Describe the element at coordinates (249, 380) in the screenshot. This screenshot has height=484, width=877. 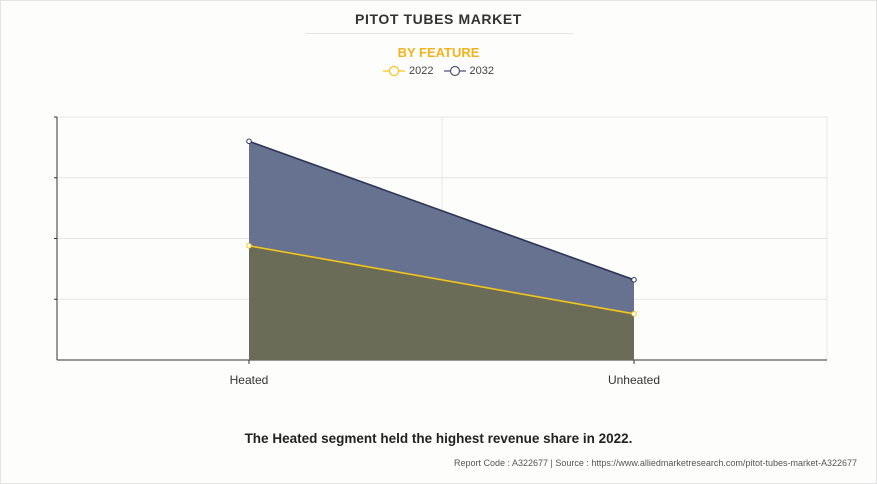
I see `x-tick-label-heated: Heated` at that location.